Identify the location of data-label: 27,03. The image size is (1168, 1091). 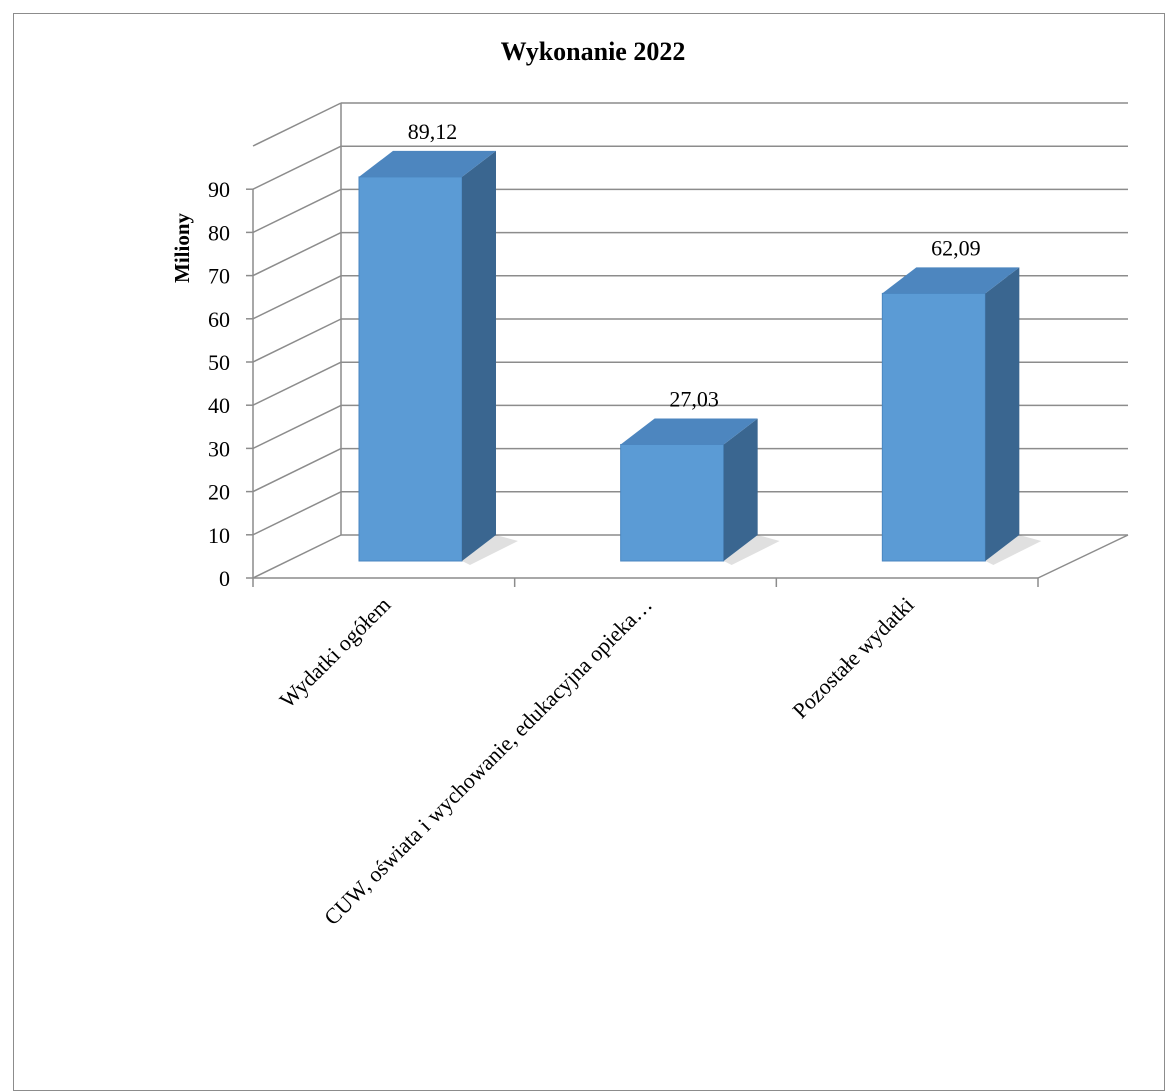
(694, 399).